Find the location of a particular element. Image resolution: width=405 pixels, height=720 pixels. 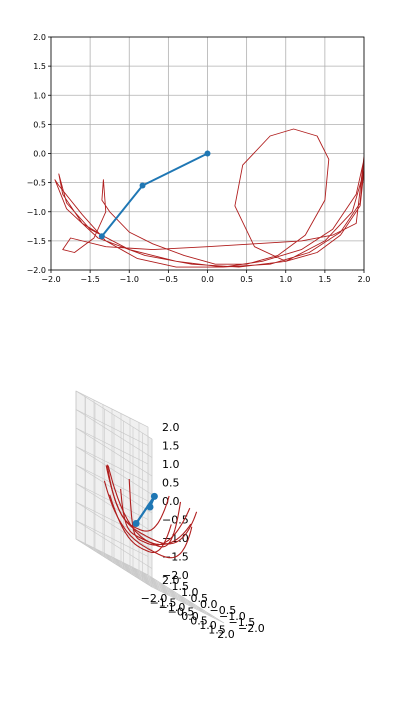

z-tick-label: 0.0 is located at coordinates (171, 501).